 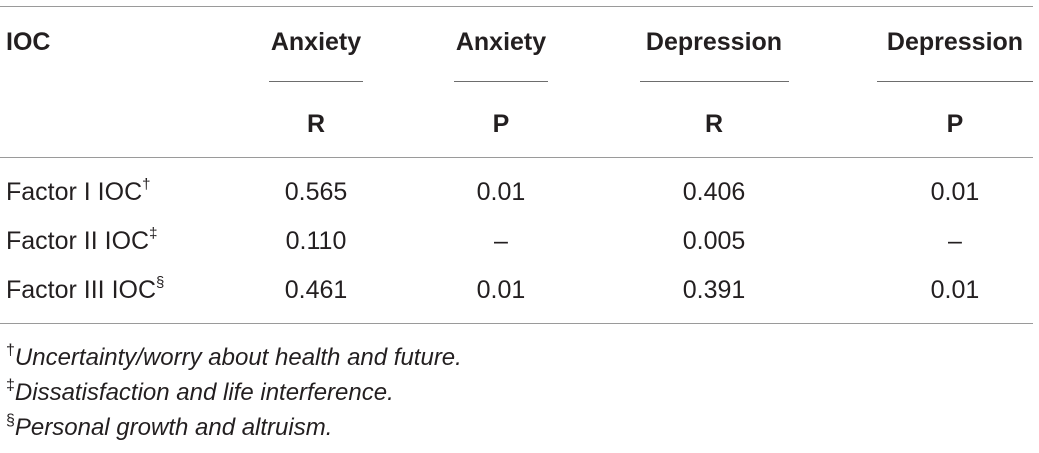 I want to click on col-header-anxiety-p: Anxiety, so click(x=501, y=42).